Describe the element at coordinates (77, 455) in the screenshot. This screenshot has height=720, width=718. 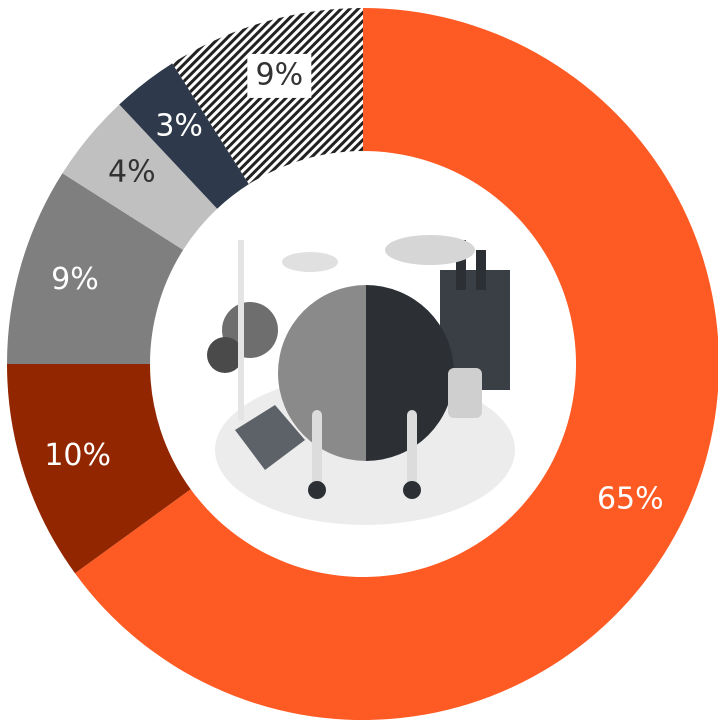
I see `slice-label: 10%` at that location.